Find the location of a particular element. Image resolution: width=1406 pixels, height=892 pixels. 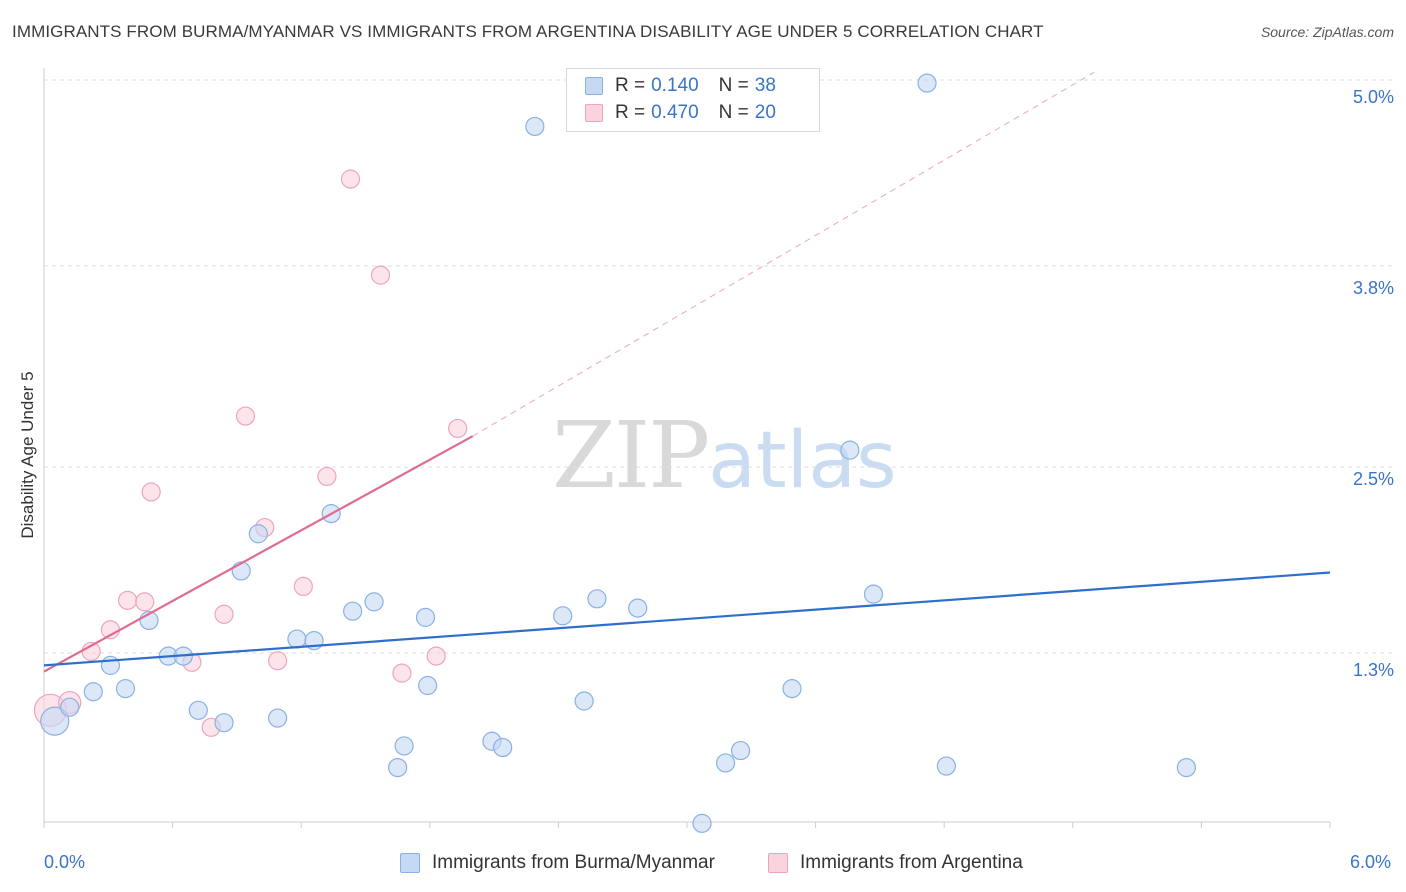

y-tick-label-3: 3.8% is located at coordinates (1373, 288).